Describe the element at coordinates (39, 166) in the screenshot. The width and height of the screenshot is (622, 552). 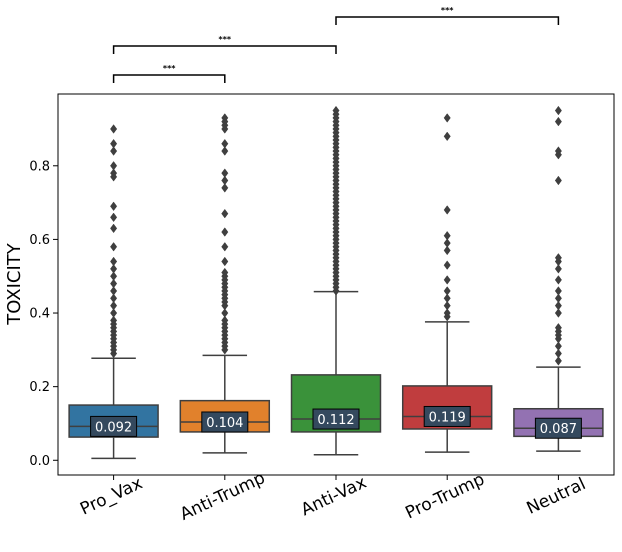
I see `y-tick-label: 0.8` at that location.